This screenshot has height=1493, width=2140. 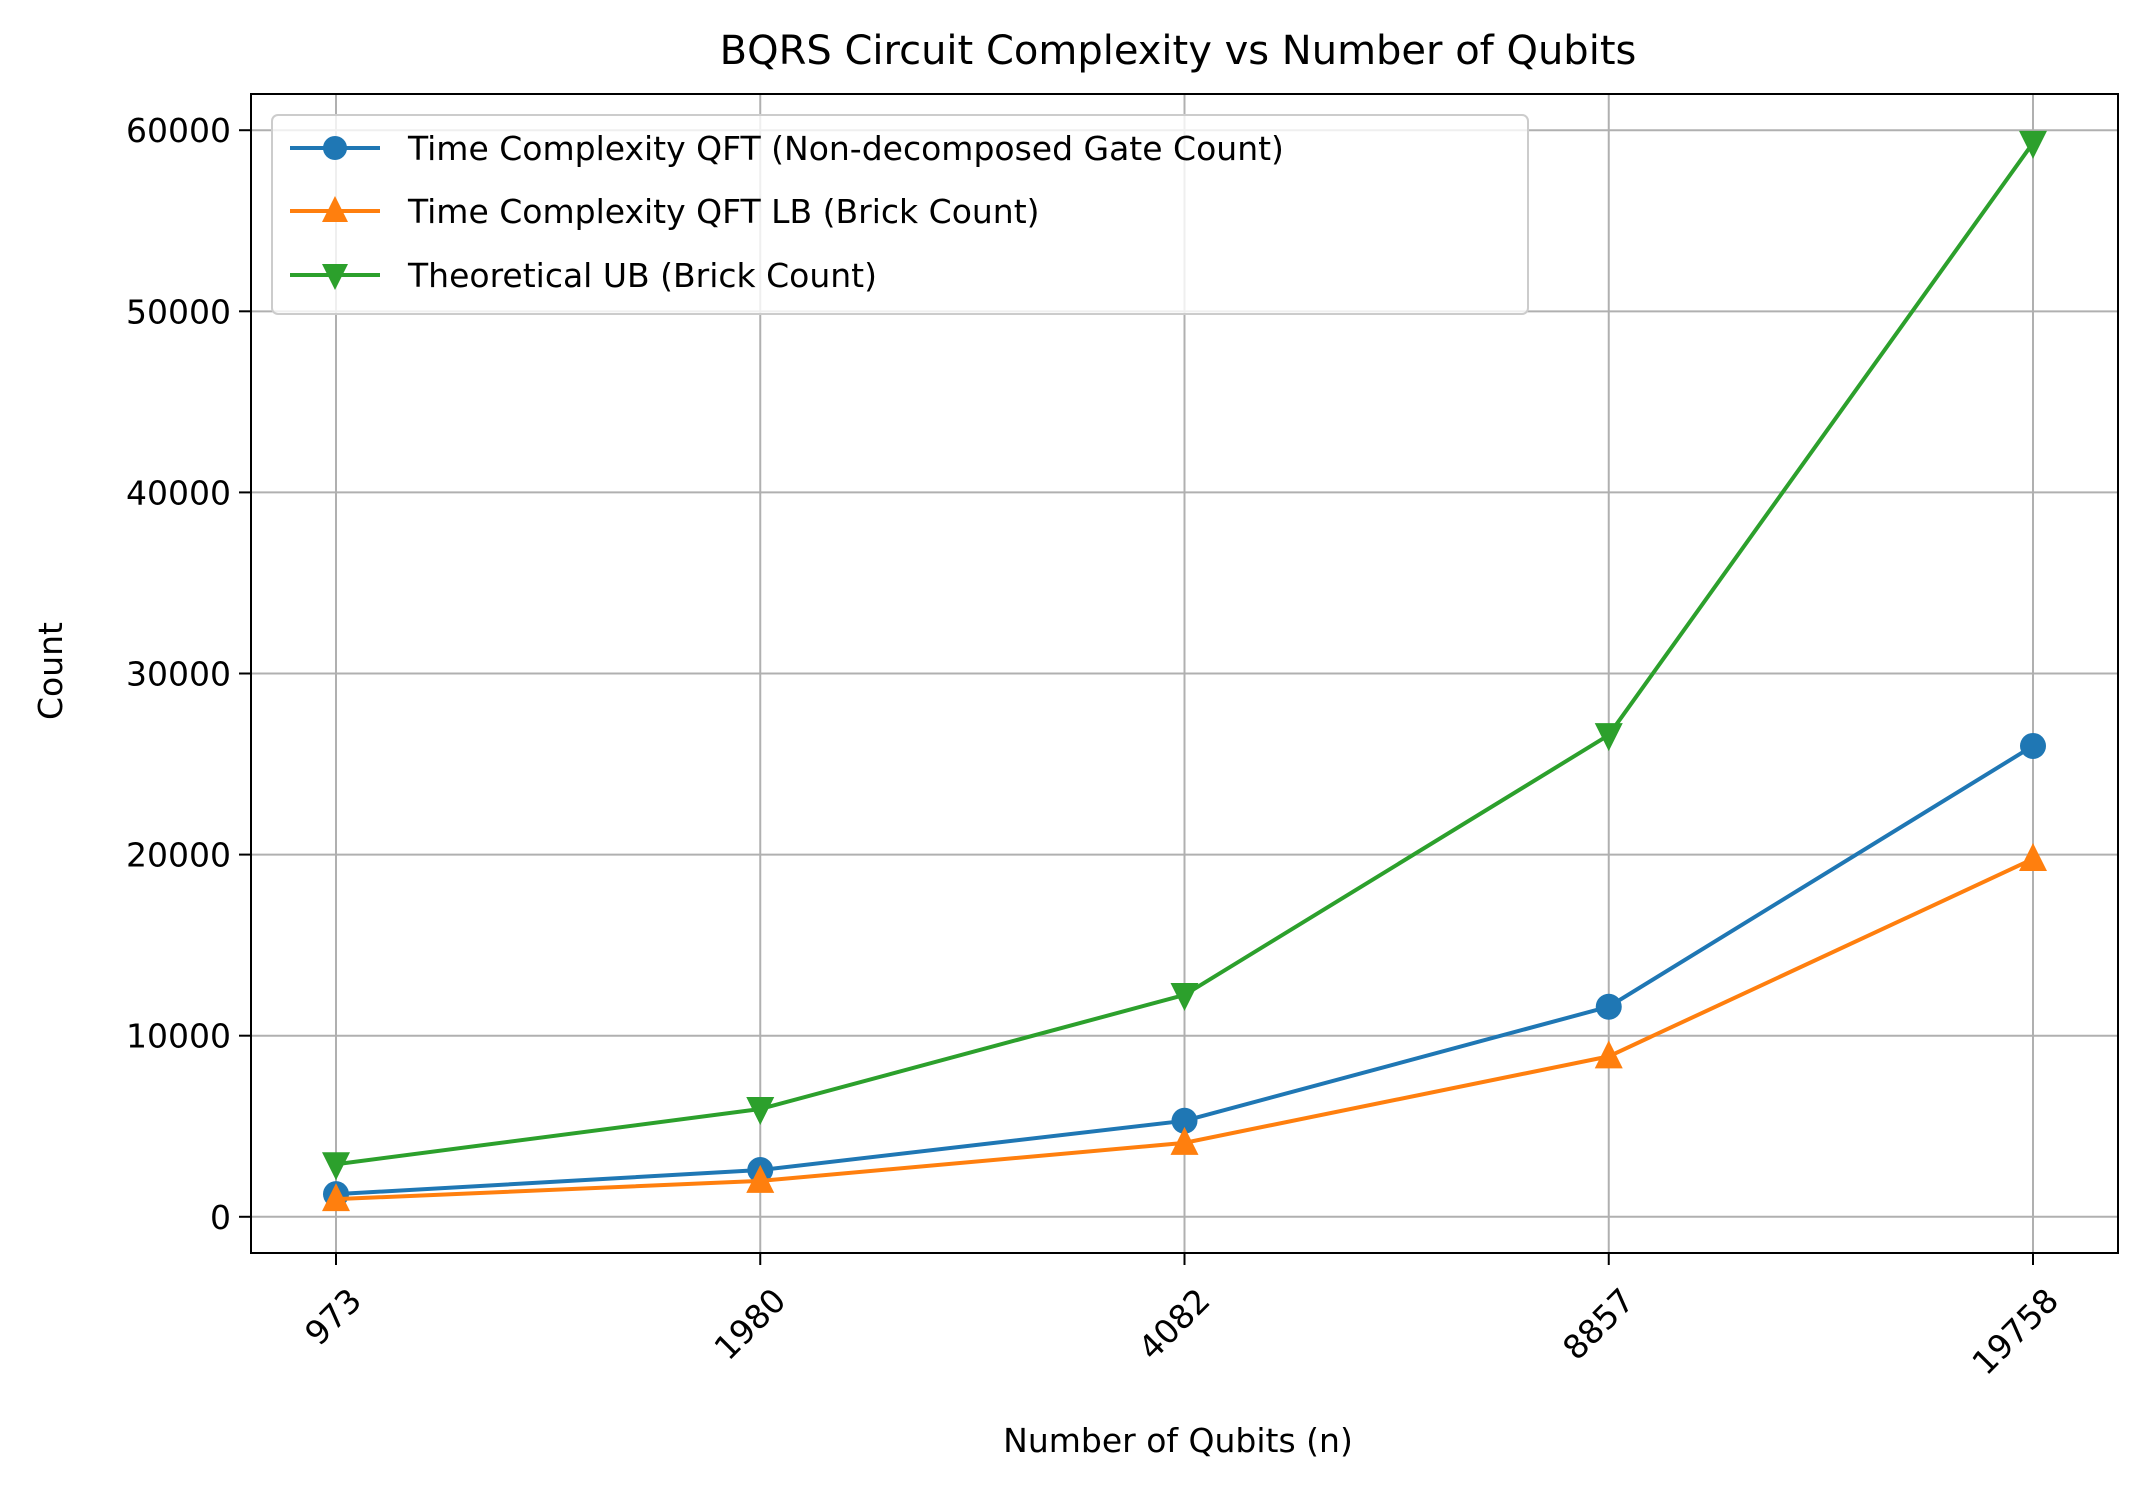 What do you see at coordinates (178, 674) in the screenshot?
I see `y-tick-label: 30000` at bounding box center [178, 674].